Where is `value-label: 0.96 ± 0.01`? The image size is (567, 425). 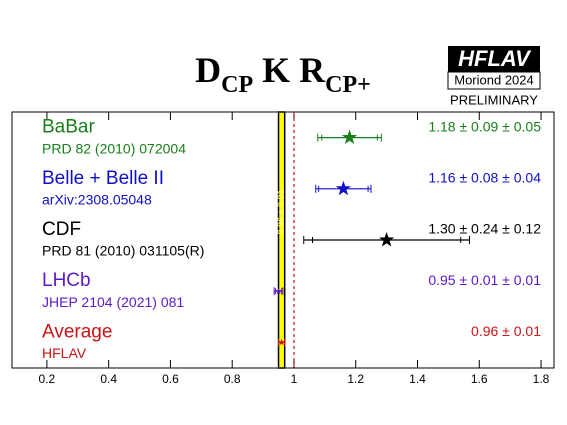
value-label: 0.96 ± 0.01 is located at coordinates (506, 331).